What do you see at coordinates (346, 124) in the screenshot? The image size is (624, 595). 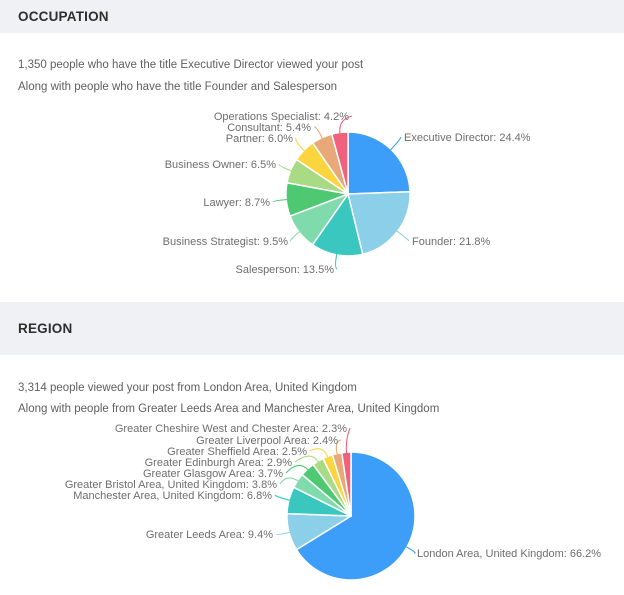 I see `pie-label-line-operations-specialist` at bounding box center [346, 124].